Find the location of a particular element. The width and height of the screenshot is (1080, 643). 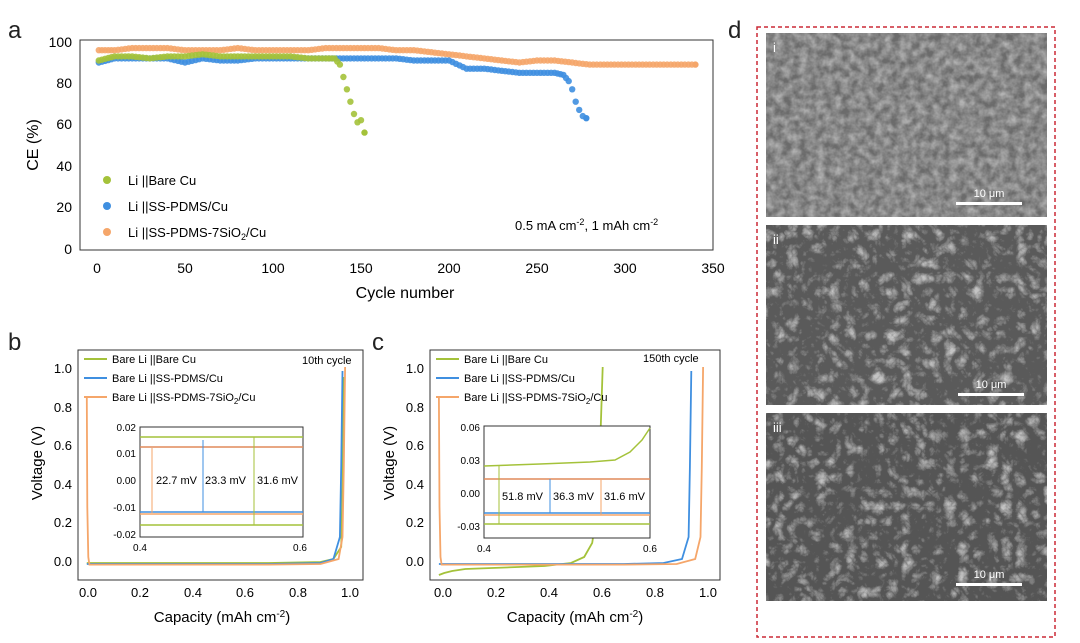

panel-b-ytick-label: 0.8 is located at coordinates (63, 407).